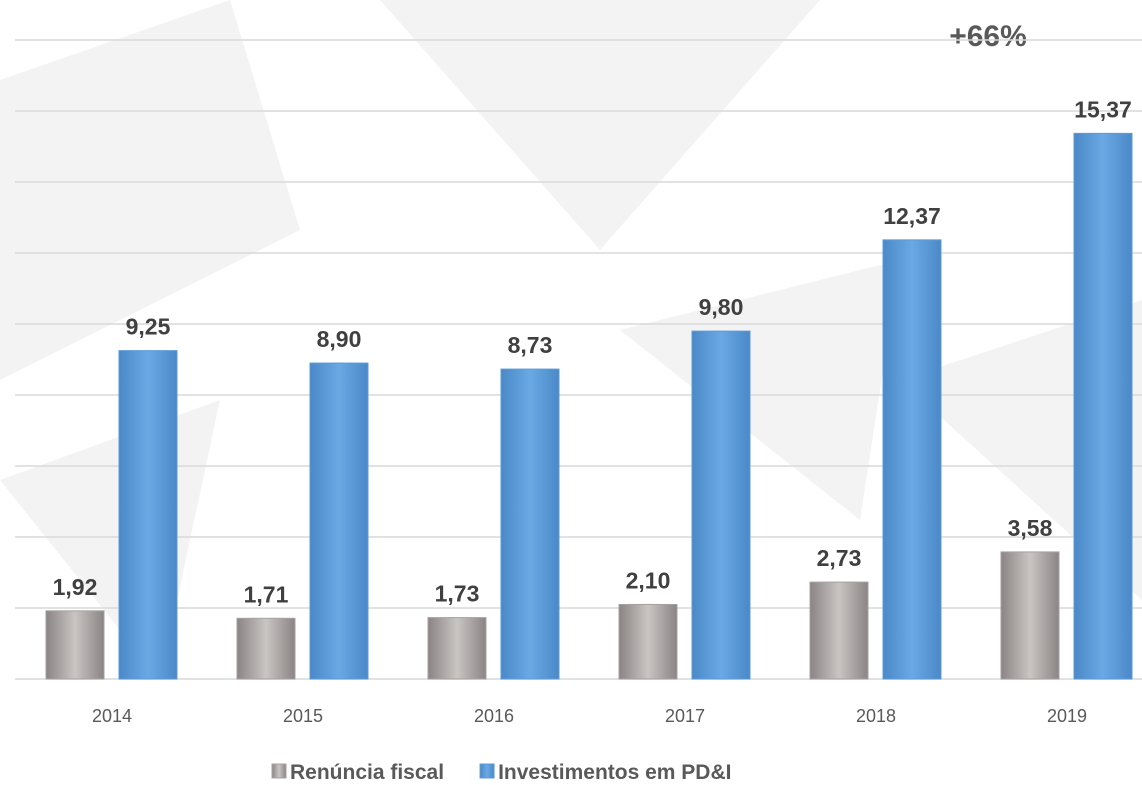 Image resolution: width=1142 pixels, height=785 pixels. I want to click on value-label: 9,80, so click(721, 307).